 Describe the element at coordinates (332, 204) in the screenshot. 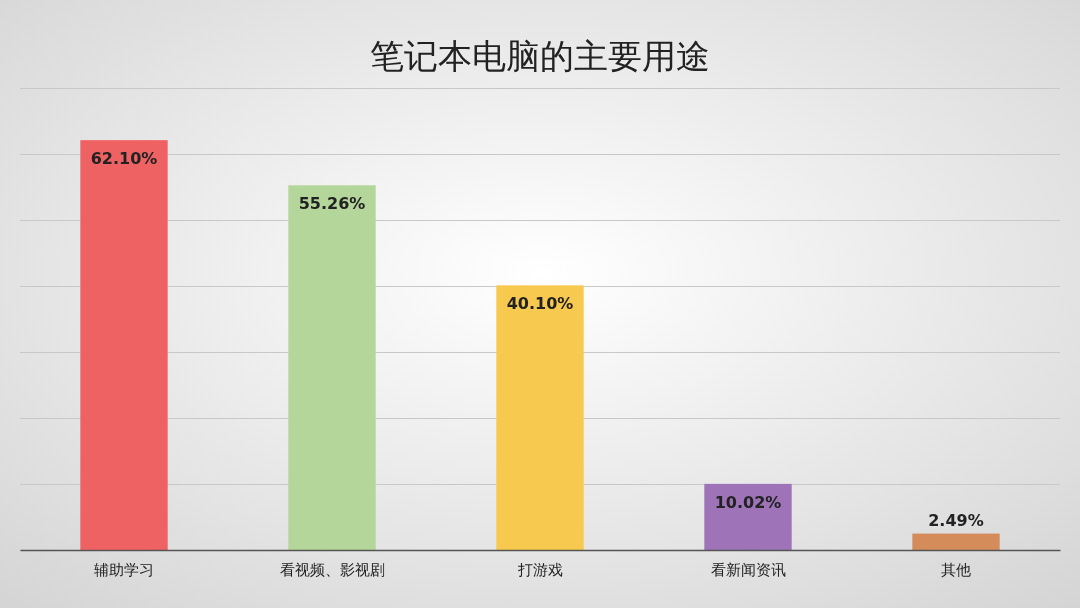

I see `data-label: 55.26%` at that location.